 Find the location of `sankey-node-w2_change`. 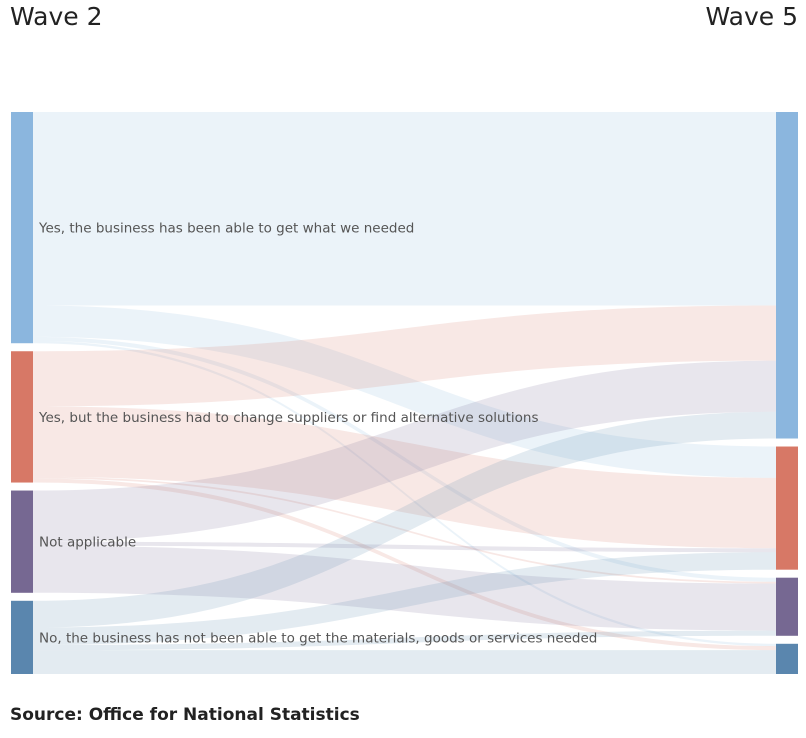

sankey-node-w2_change is located at coordinates (22, 417).